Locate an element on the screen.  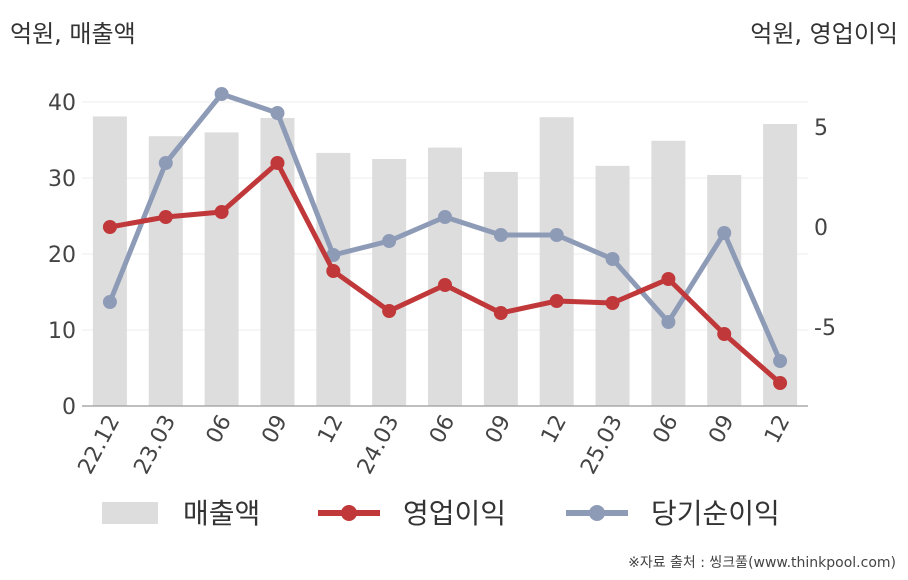
legend: 매출액 영업이익 당기순이익 is located at coordinates (441, 513).